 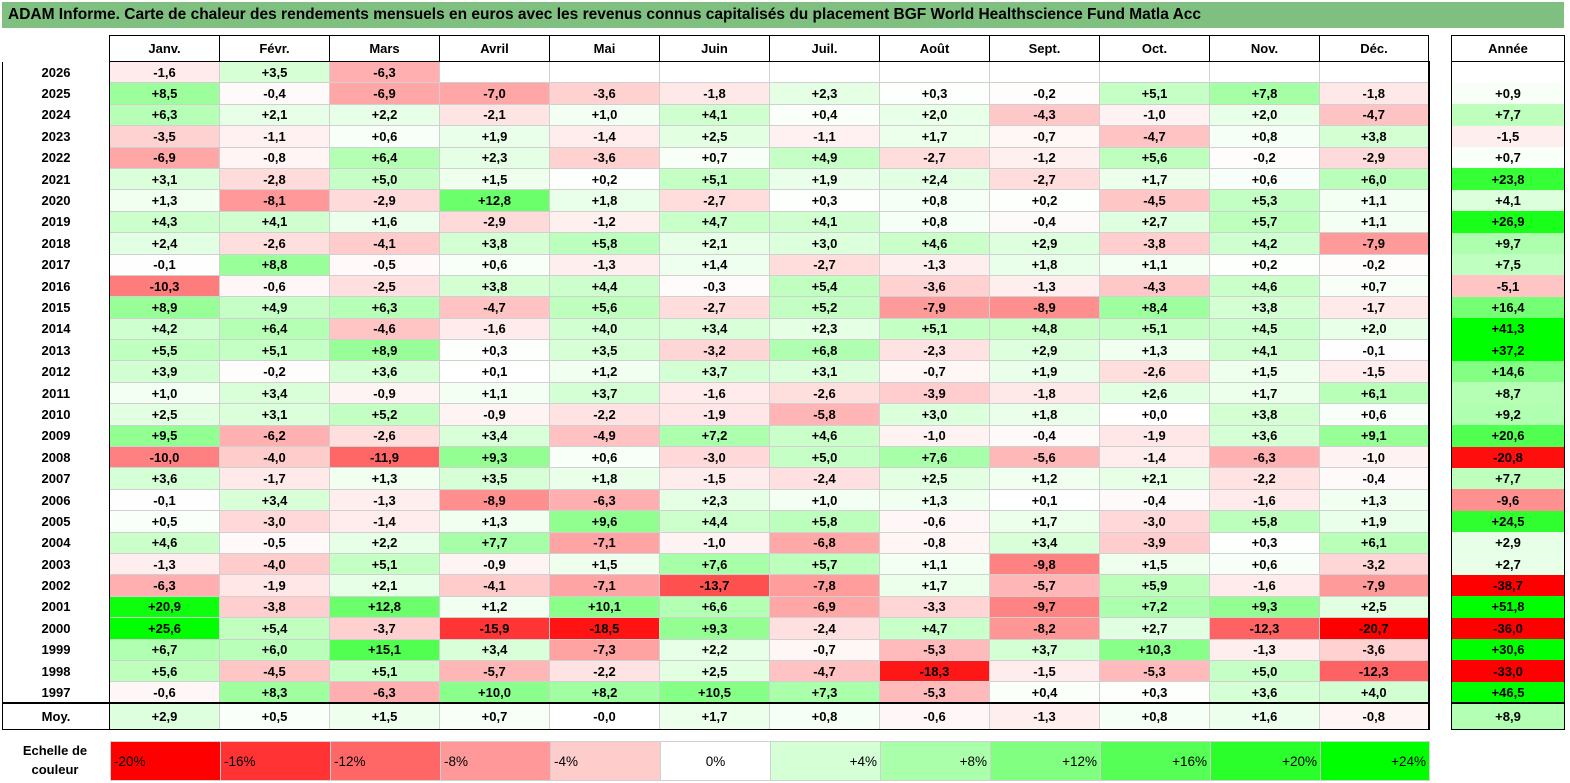 What do you see at coordinates (56, 115) in the screenshot?
I see `year-label: 2024` at bounding box center [56, 115].